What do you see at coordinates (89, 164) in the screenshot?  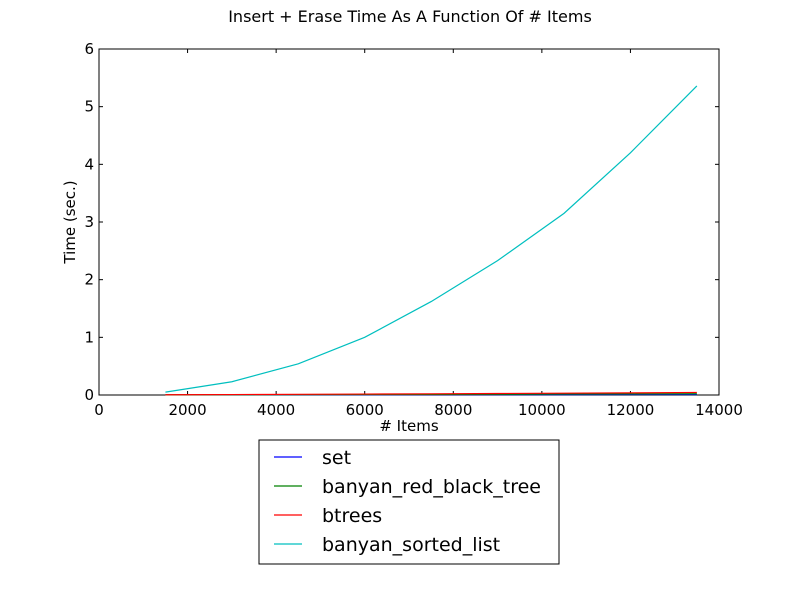 I see `y-tick-label: 4` at bounding box center [89, 164].